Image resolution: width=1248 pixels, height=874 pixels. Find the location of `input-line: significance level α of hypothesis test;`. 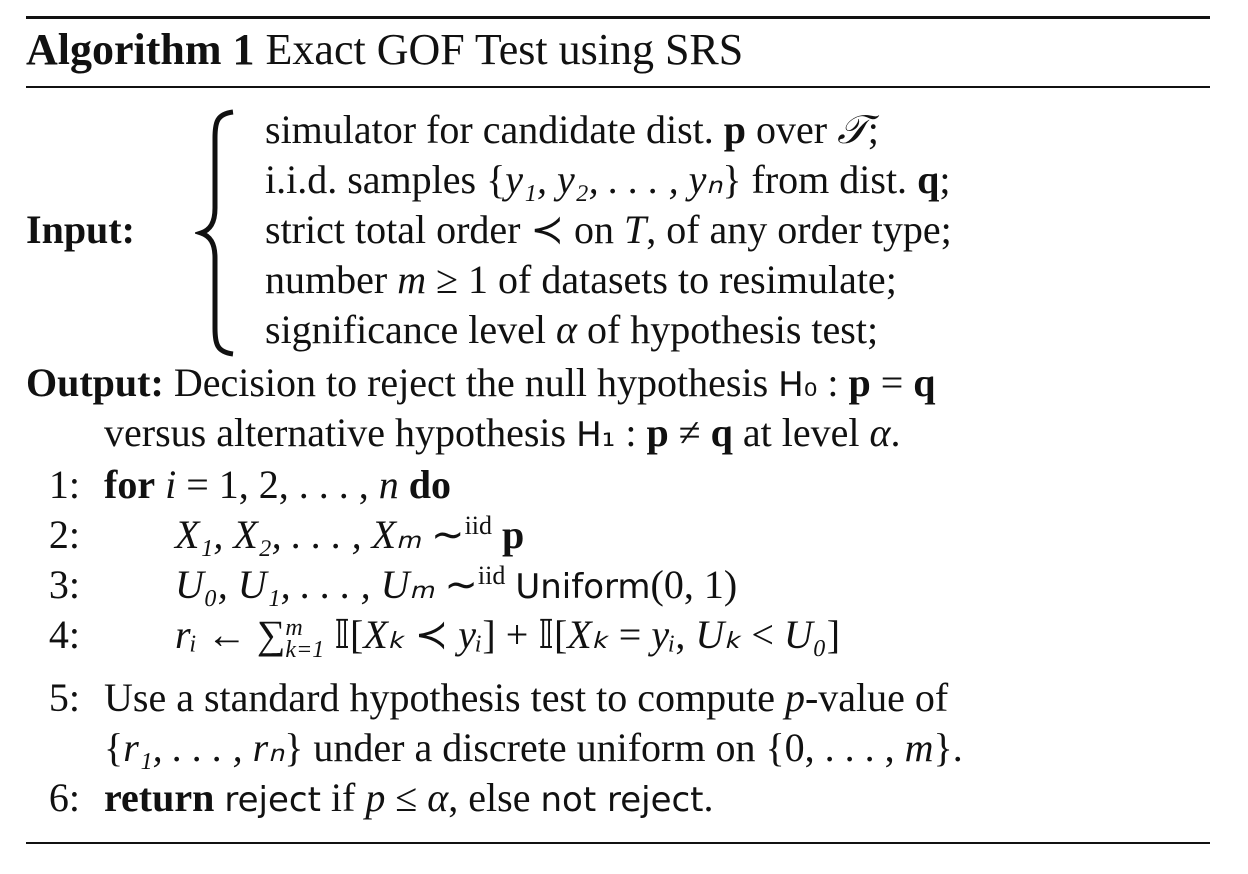

input-line: significance level α of hypothesis test; is located at coordinates (571, 330).